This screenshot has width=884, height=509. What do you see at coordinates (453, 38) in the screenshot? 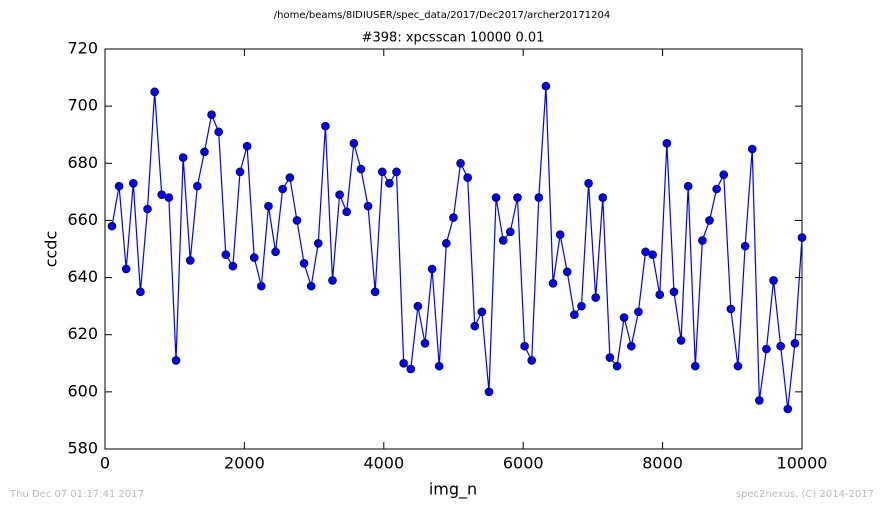
I see `chart-title: #398: xpcsscan 10000 0.01` at bounding box center [453, 38].